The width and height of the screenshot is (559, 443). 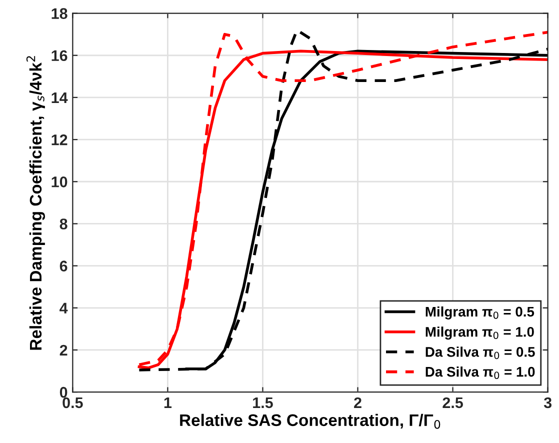 What do you see at coordinates (548, 402) in the screenshot?
I see `x-tick-label: 3` at bounding box center [548, 402].